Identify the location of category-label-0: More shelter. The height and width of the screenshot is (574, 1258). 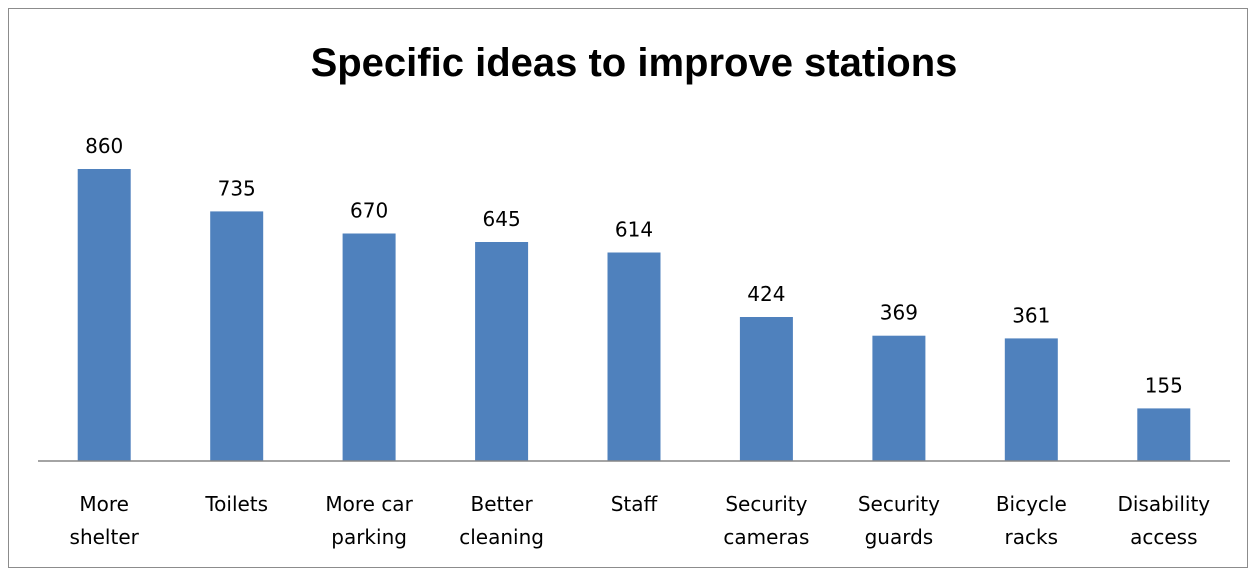
(105, 520).